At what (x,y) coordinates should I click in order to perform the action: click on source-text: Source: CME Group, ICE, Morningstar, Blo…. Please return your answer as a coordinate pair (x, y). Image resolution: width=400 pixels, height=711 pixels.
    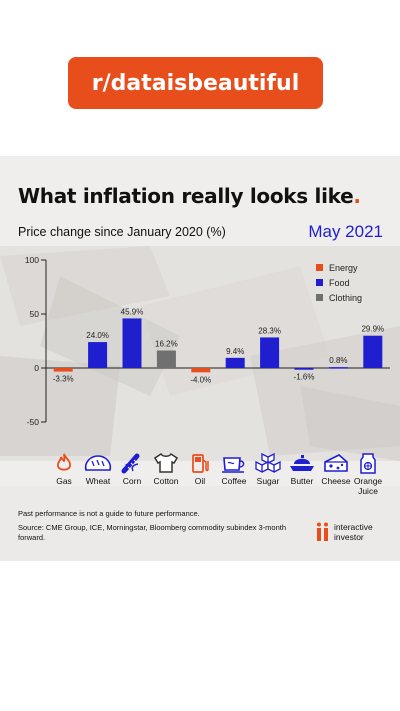
    Looking at the image, I should click on (152, 532).